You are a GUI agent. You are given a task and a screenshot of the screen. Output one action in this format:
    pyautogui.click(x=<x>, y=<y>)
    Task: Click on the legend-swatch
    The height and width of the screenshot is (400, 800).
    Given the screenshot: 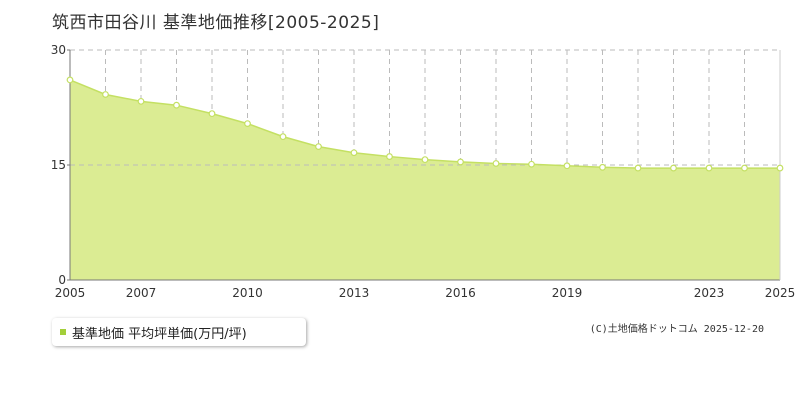 What is the action you would take?
    pyautogui.click(x=63, y=332)
    